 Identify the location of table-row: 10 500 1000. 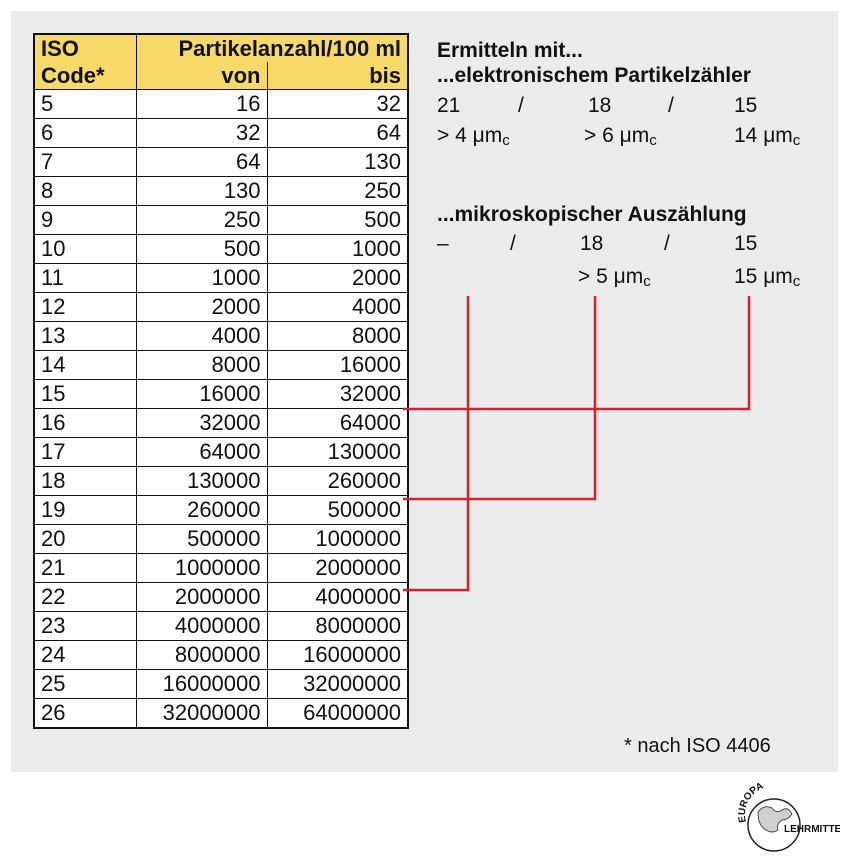
(221, 249).